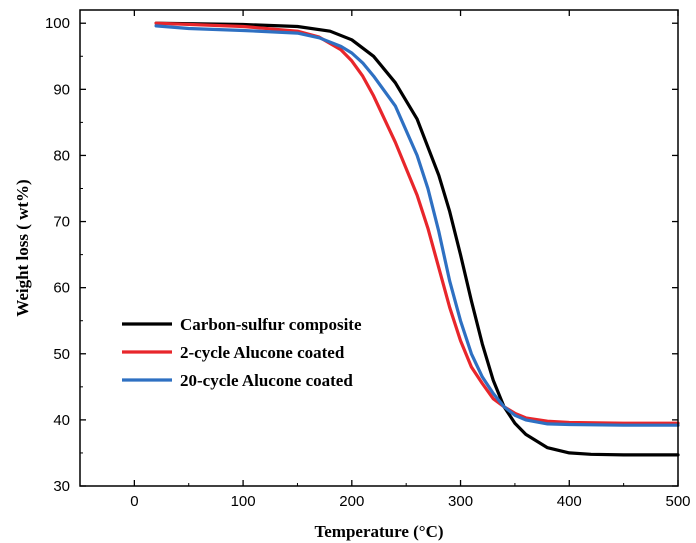 This screenshot has width=696, height=543. I want to click on y-tick-label: 30, so click(61, 486).